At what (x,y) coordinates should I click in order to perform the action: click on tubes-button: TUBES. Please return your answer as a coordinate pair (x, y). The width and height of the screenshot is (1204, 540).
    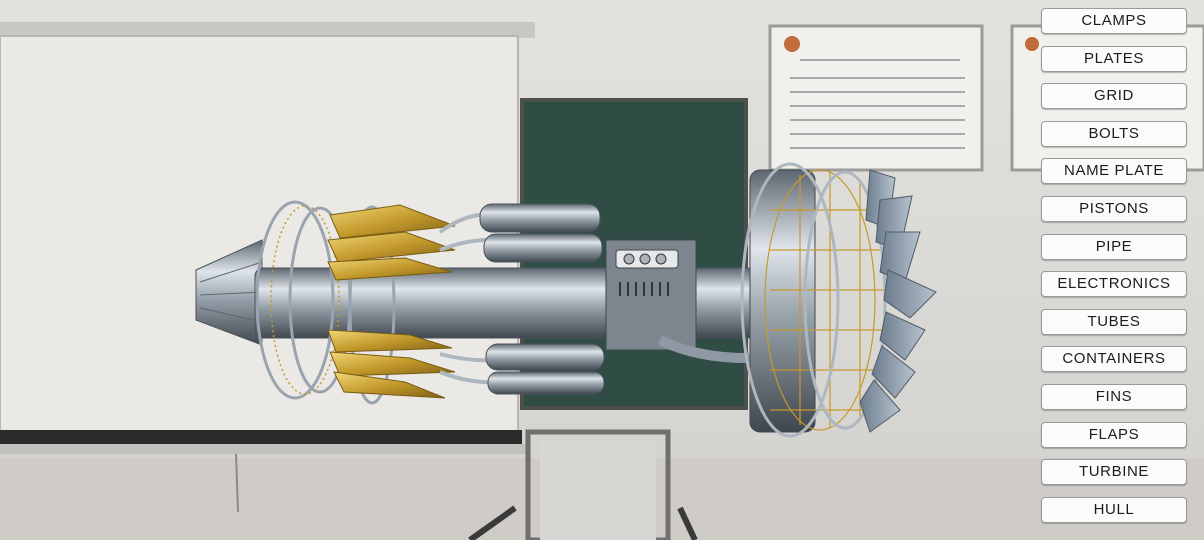
    Looking at the image, I should click on (1114, 321).